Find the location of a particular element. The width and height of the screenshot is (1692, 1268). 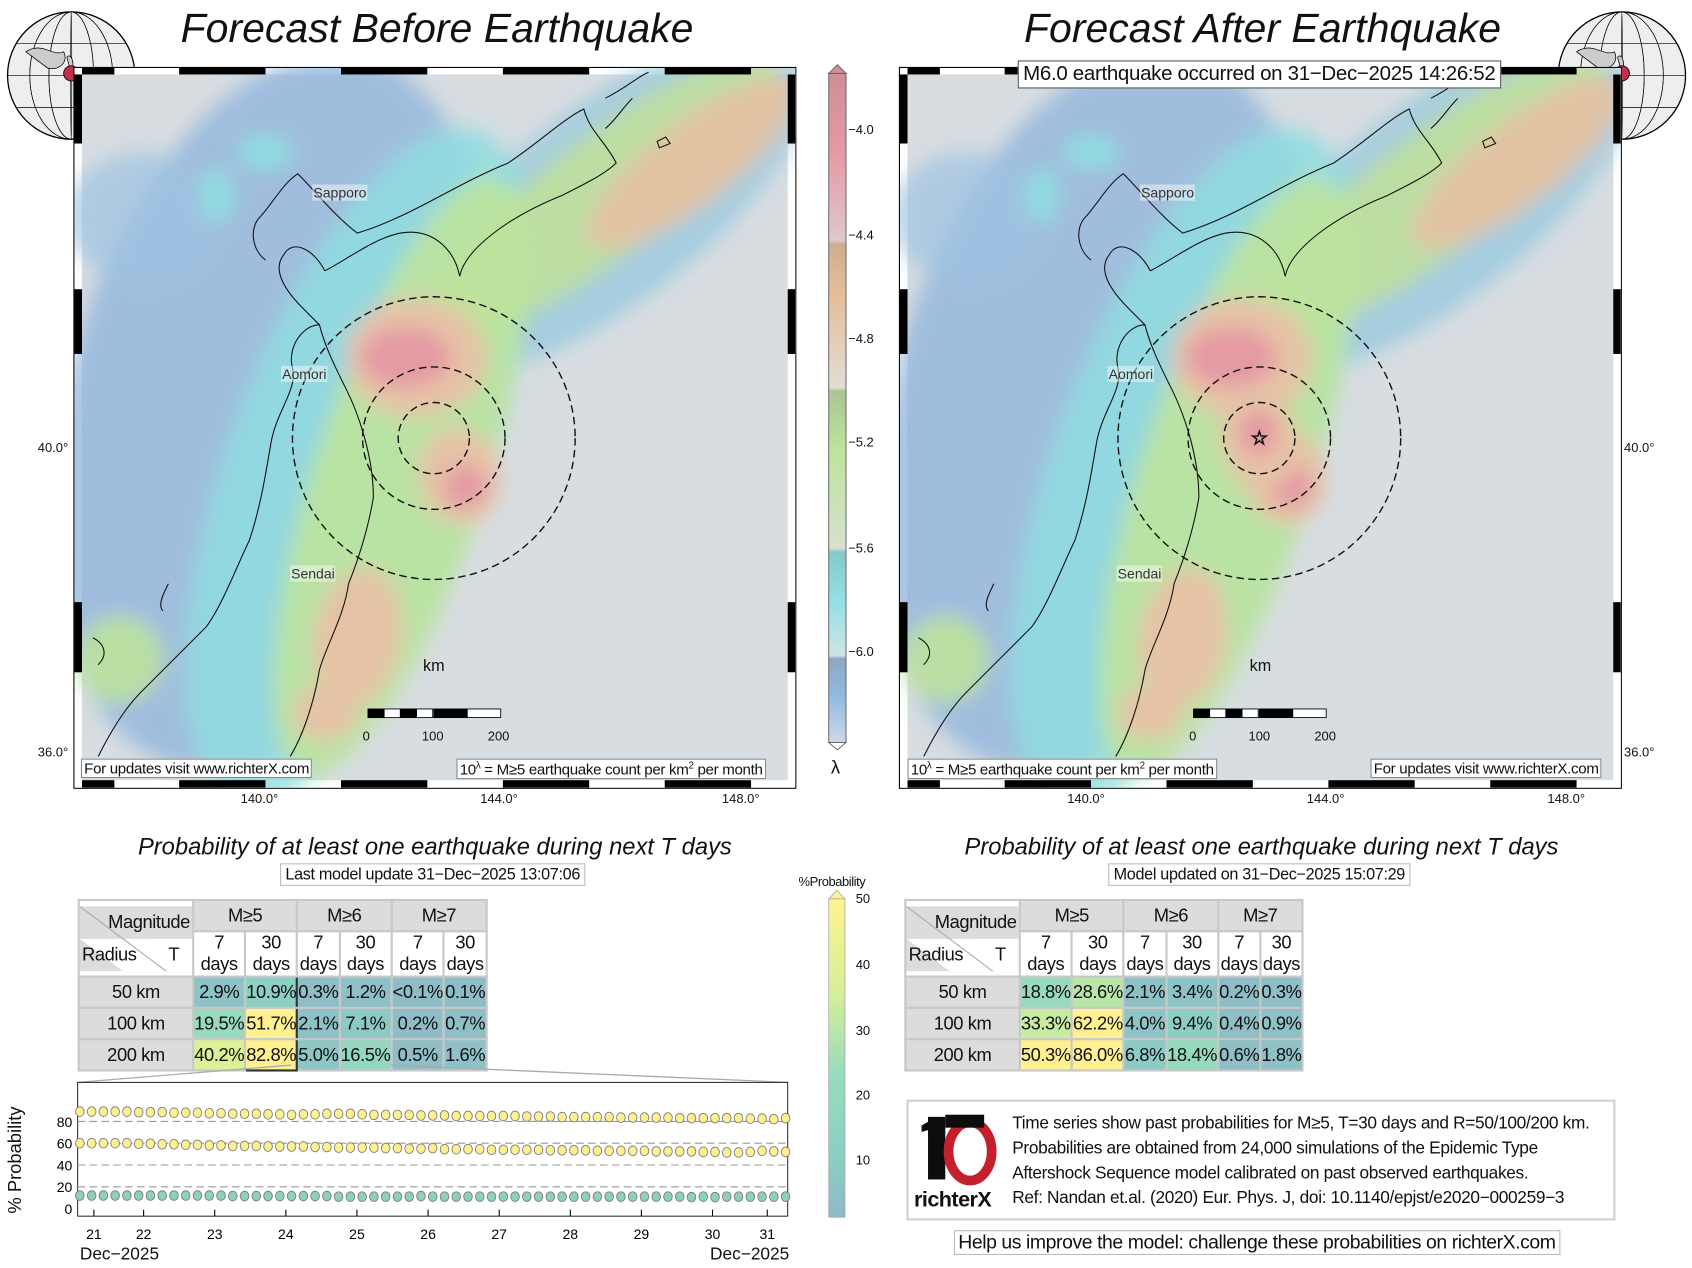

x-tick-label: 26 is located at coordinates (428, 1234).